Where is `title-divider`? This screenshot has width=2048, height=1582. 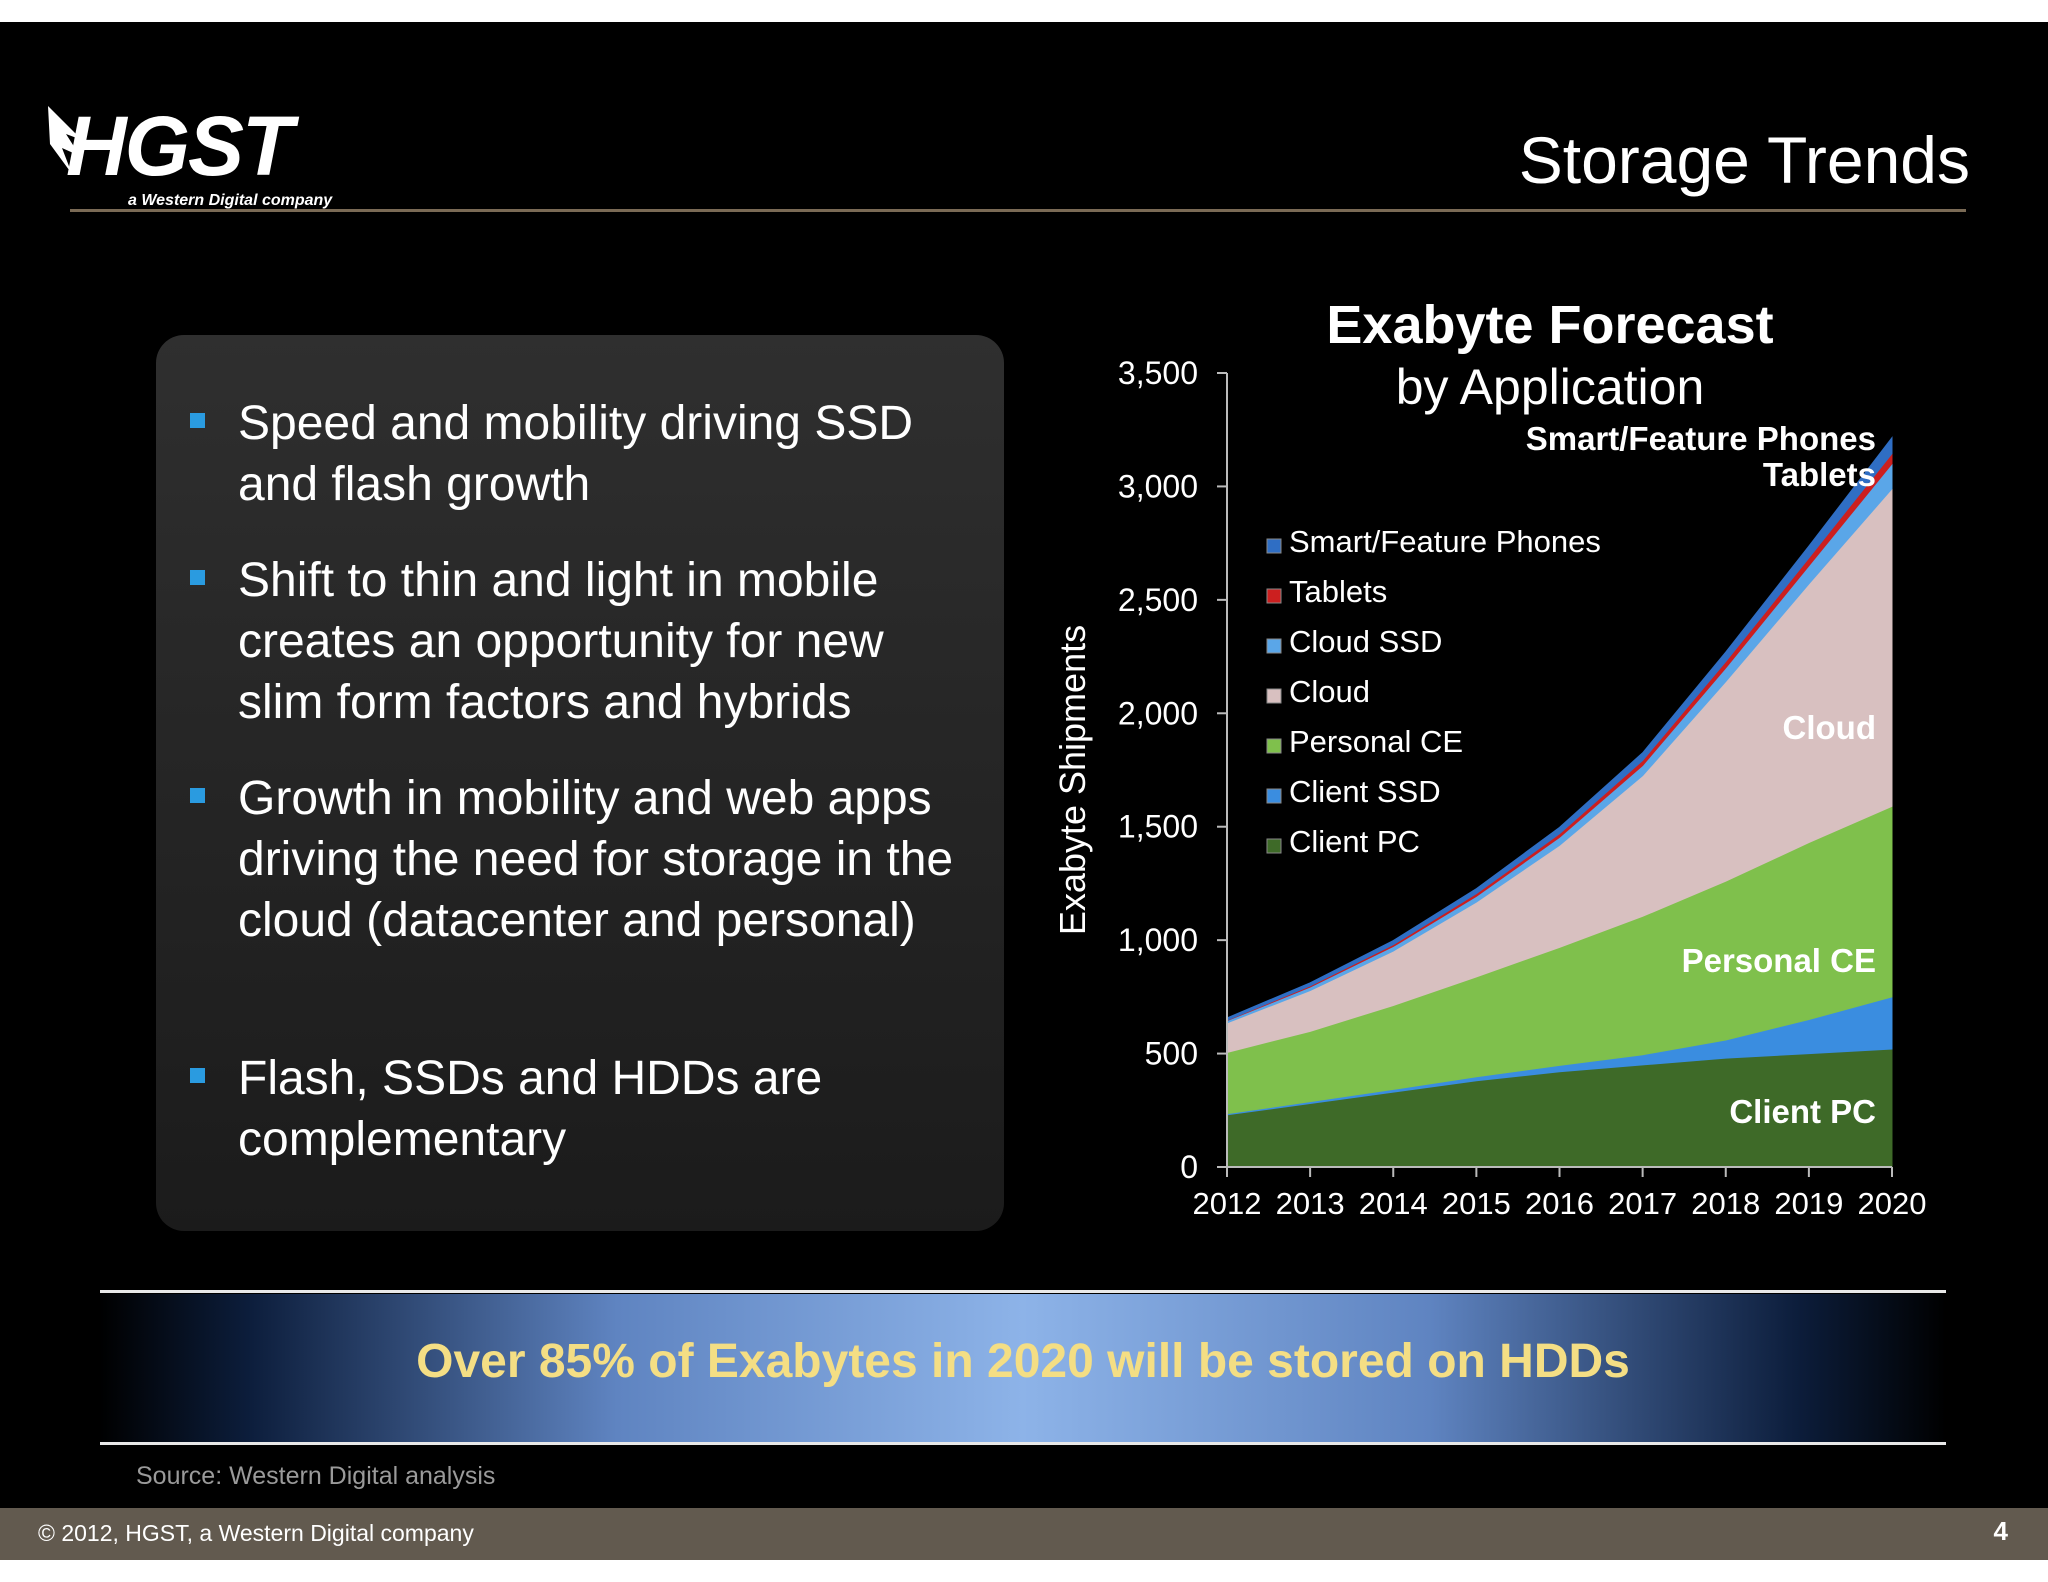
title-divider is located at coordinates (1018, 210).